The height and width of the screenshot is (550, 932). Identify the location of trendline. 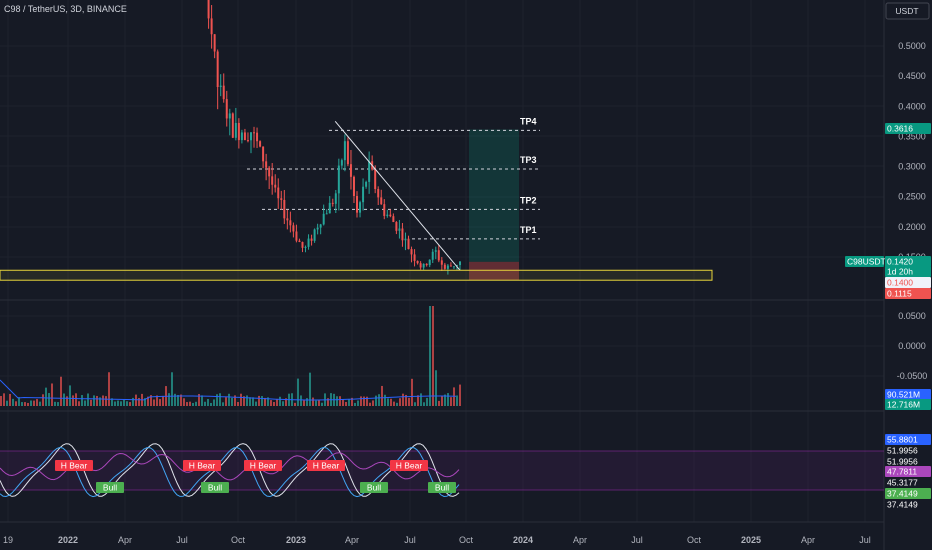
(397, 196).